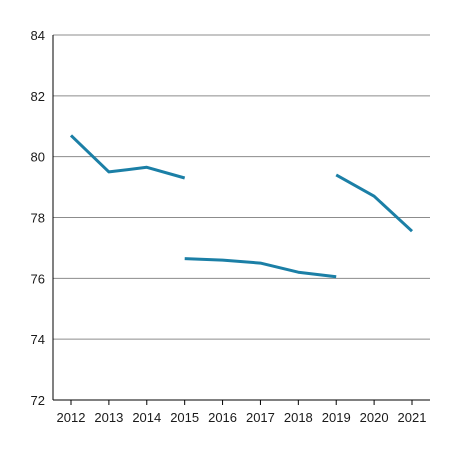 Image resolution: width=460 pixels, height=454 pixels. Describe the element at coordinates (184, 417) in the screenshot. I see `x-tick-label: 2015` at that location.